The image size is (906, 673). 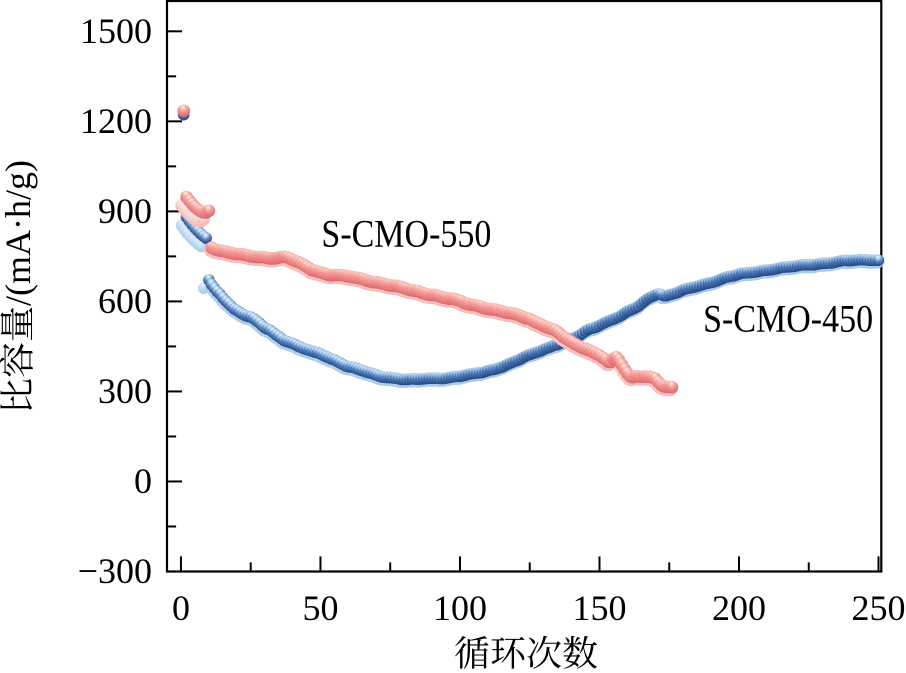 What do you see at coordinates (788, 318) in the screenshot?
I see `annotation-s-cmo-450: S-CMO-450` at bounding box center [788, 318].